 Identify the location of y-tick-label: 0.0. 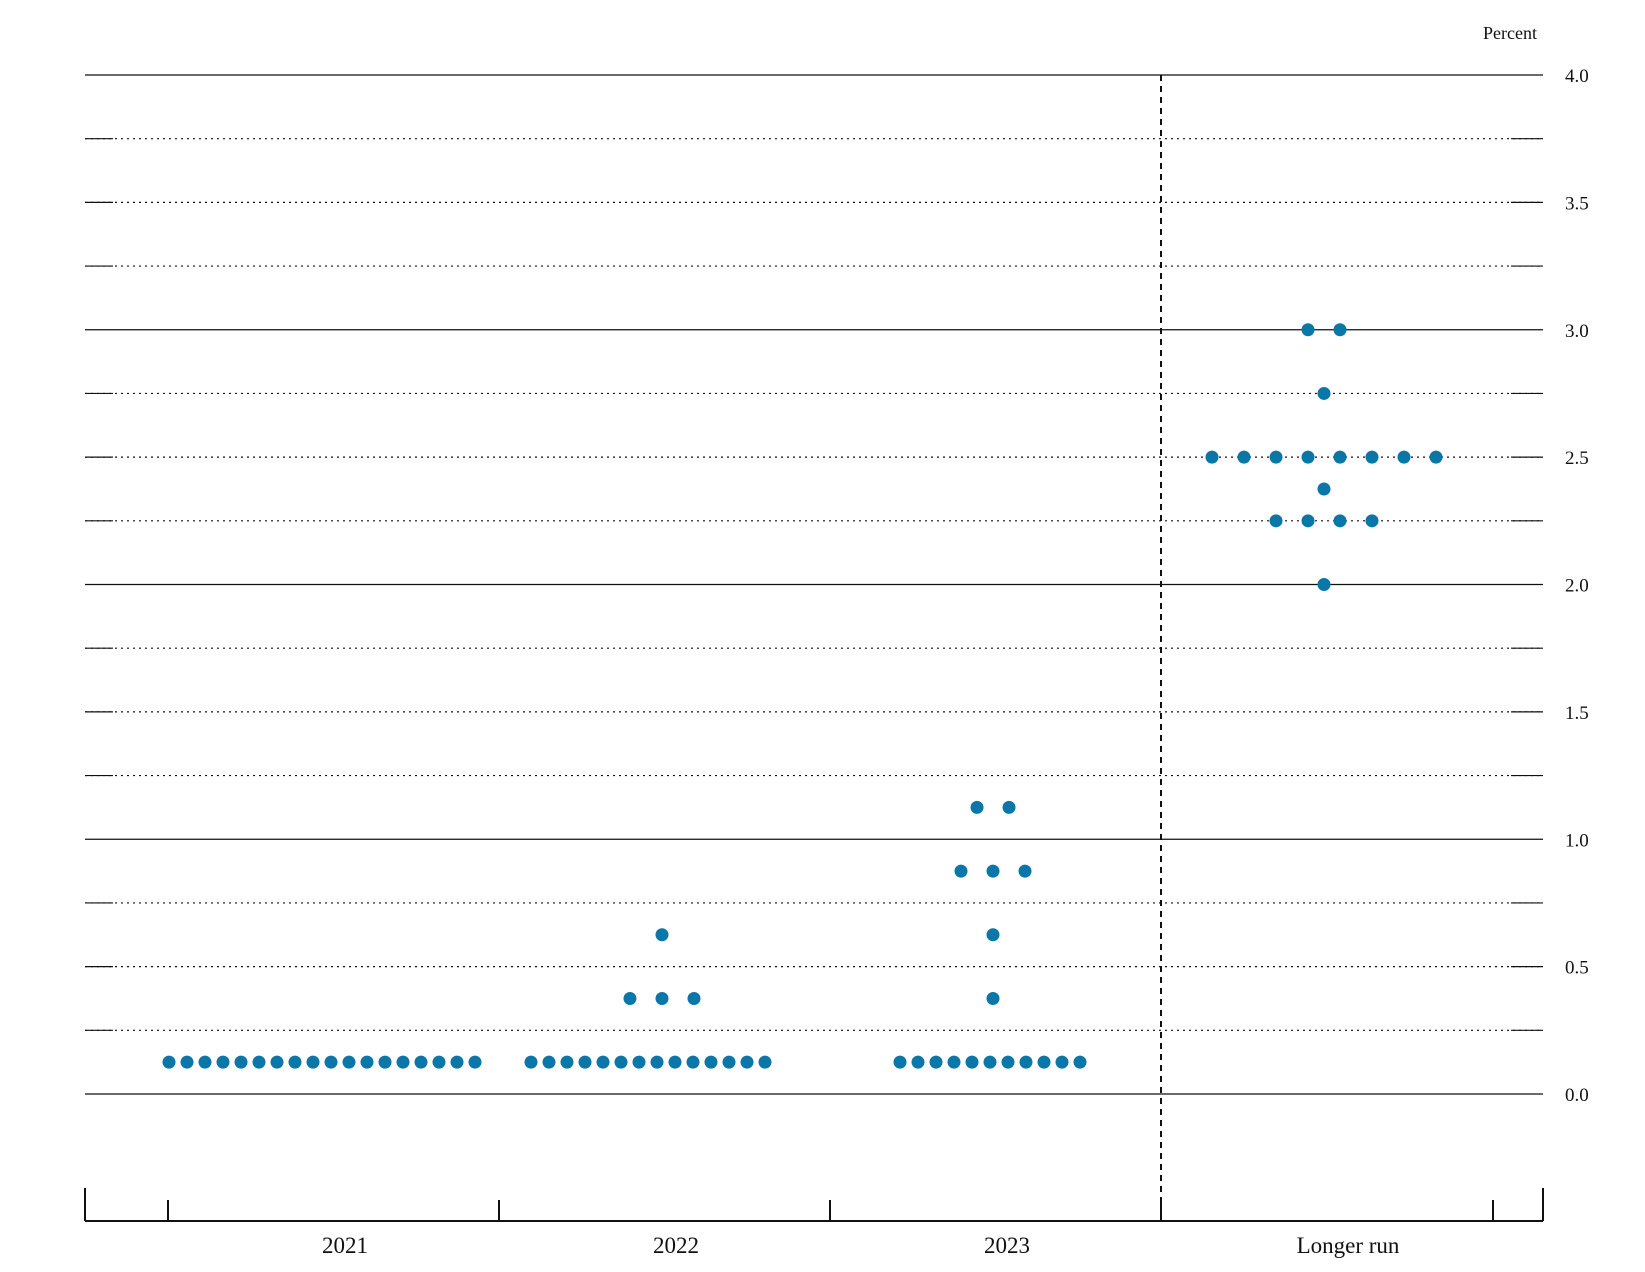
(1577, 1095).